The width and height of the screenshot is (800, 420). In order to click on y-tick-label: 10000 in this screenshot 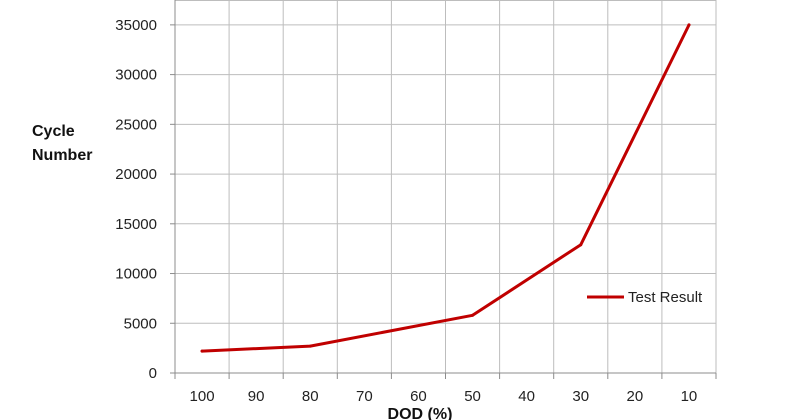, I will do `click(136, 274)`.